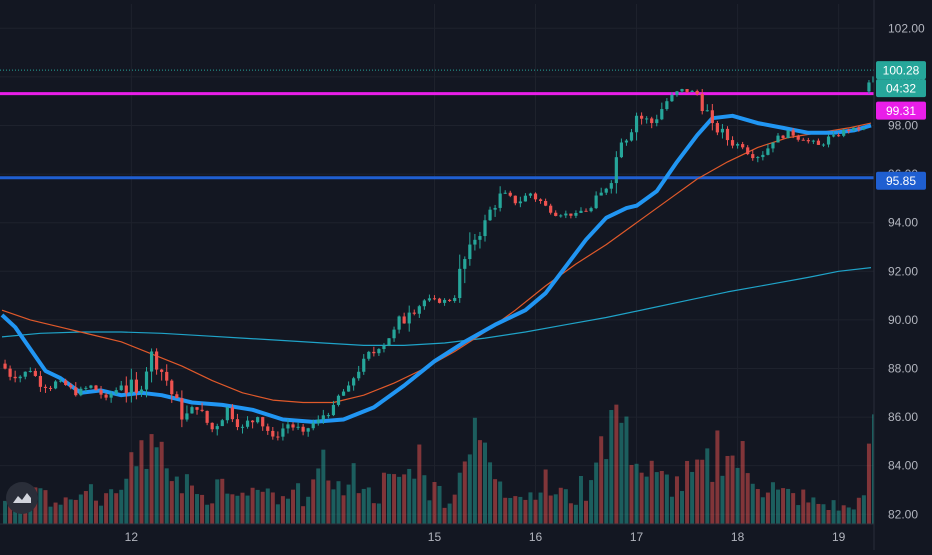 This screenshot has width=932, height=555. Describe the element at coordinates (903, 466) in the screenshot. I see `y-tick-label: 84.00` at that location.